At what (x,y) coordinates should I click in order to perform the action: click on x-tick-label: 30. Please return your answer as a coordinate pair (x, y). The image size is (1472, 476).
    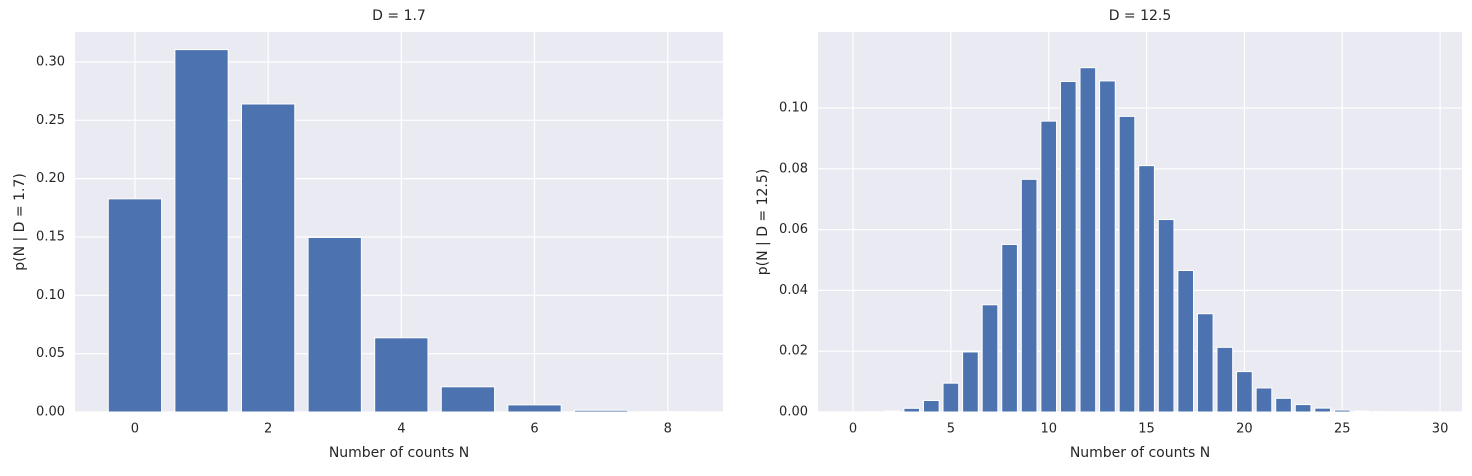
    Looking at the image, I should click on (1440, 429).